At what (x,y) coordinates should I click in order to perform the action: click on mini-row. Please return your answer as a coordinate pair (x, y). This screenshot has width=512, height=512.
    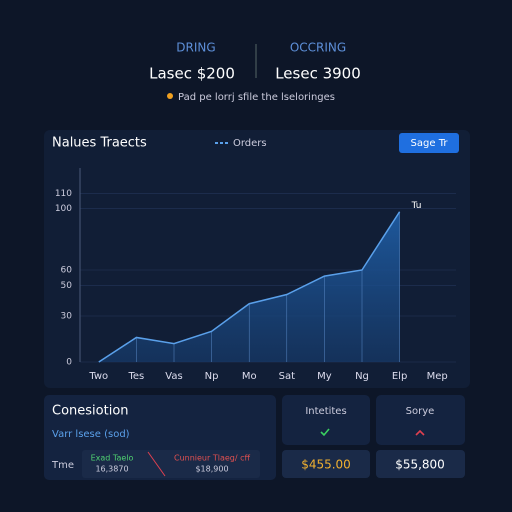
    Looking at the image, I should click on (171, 464).